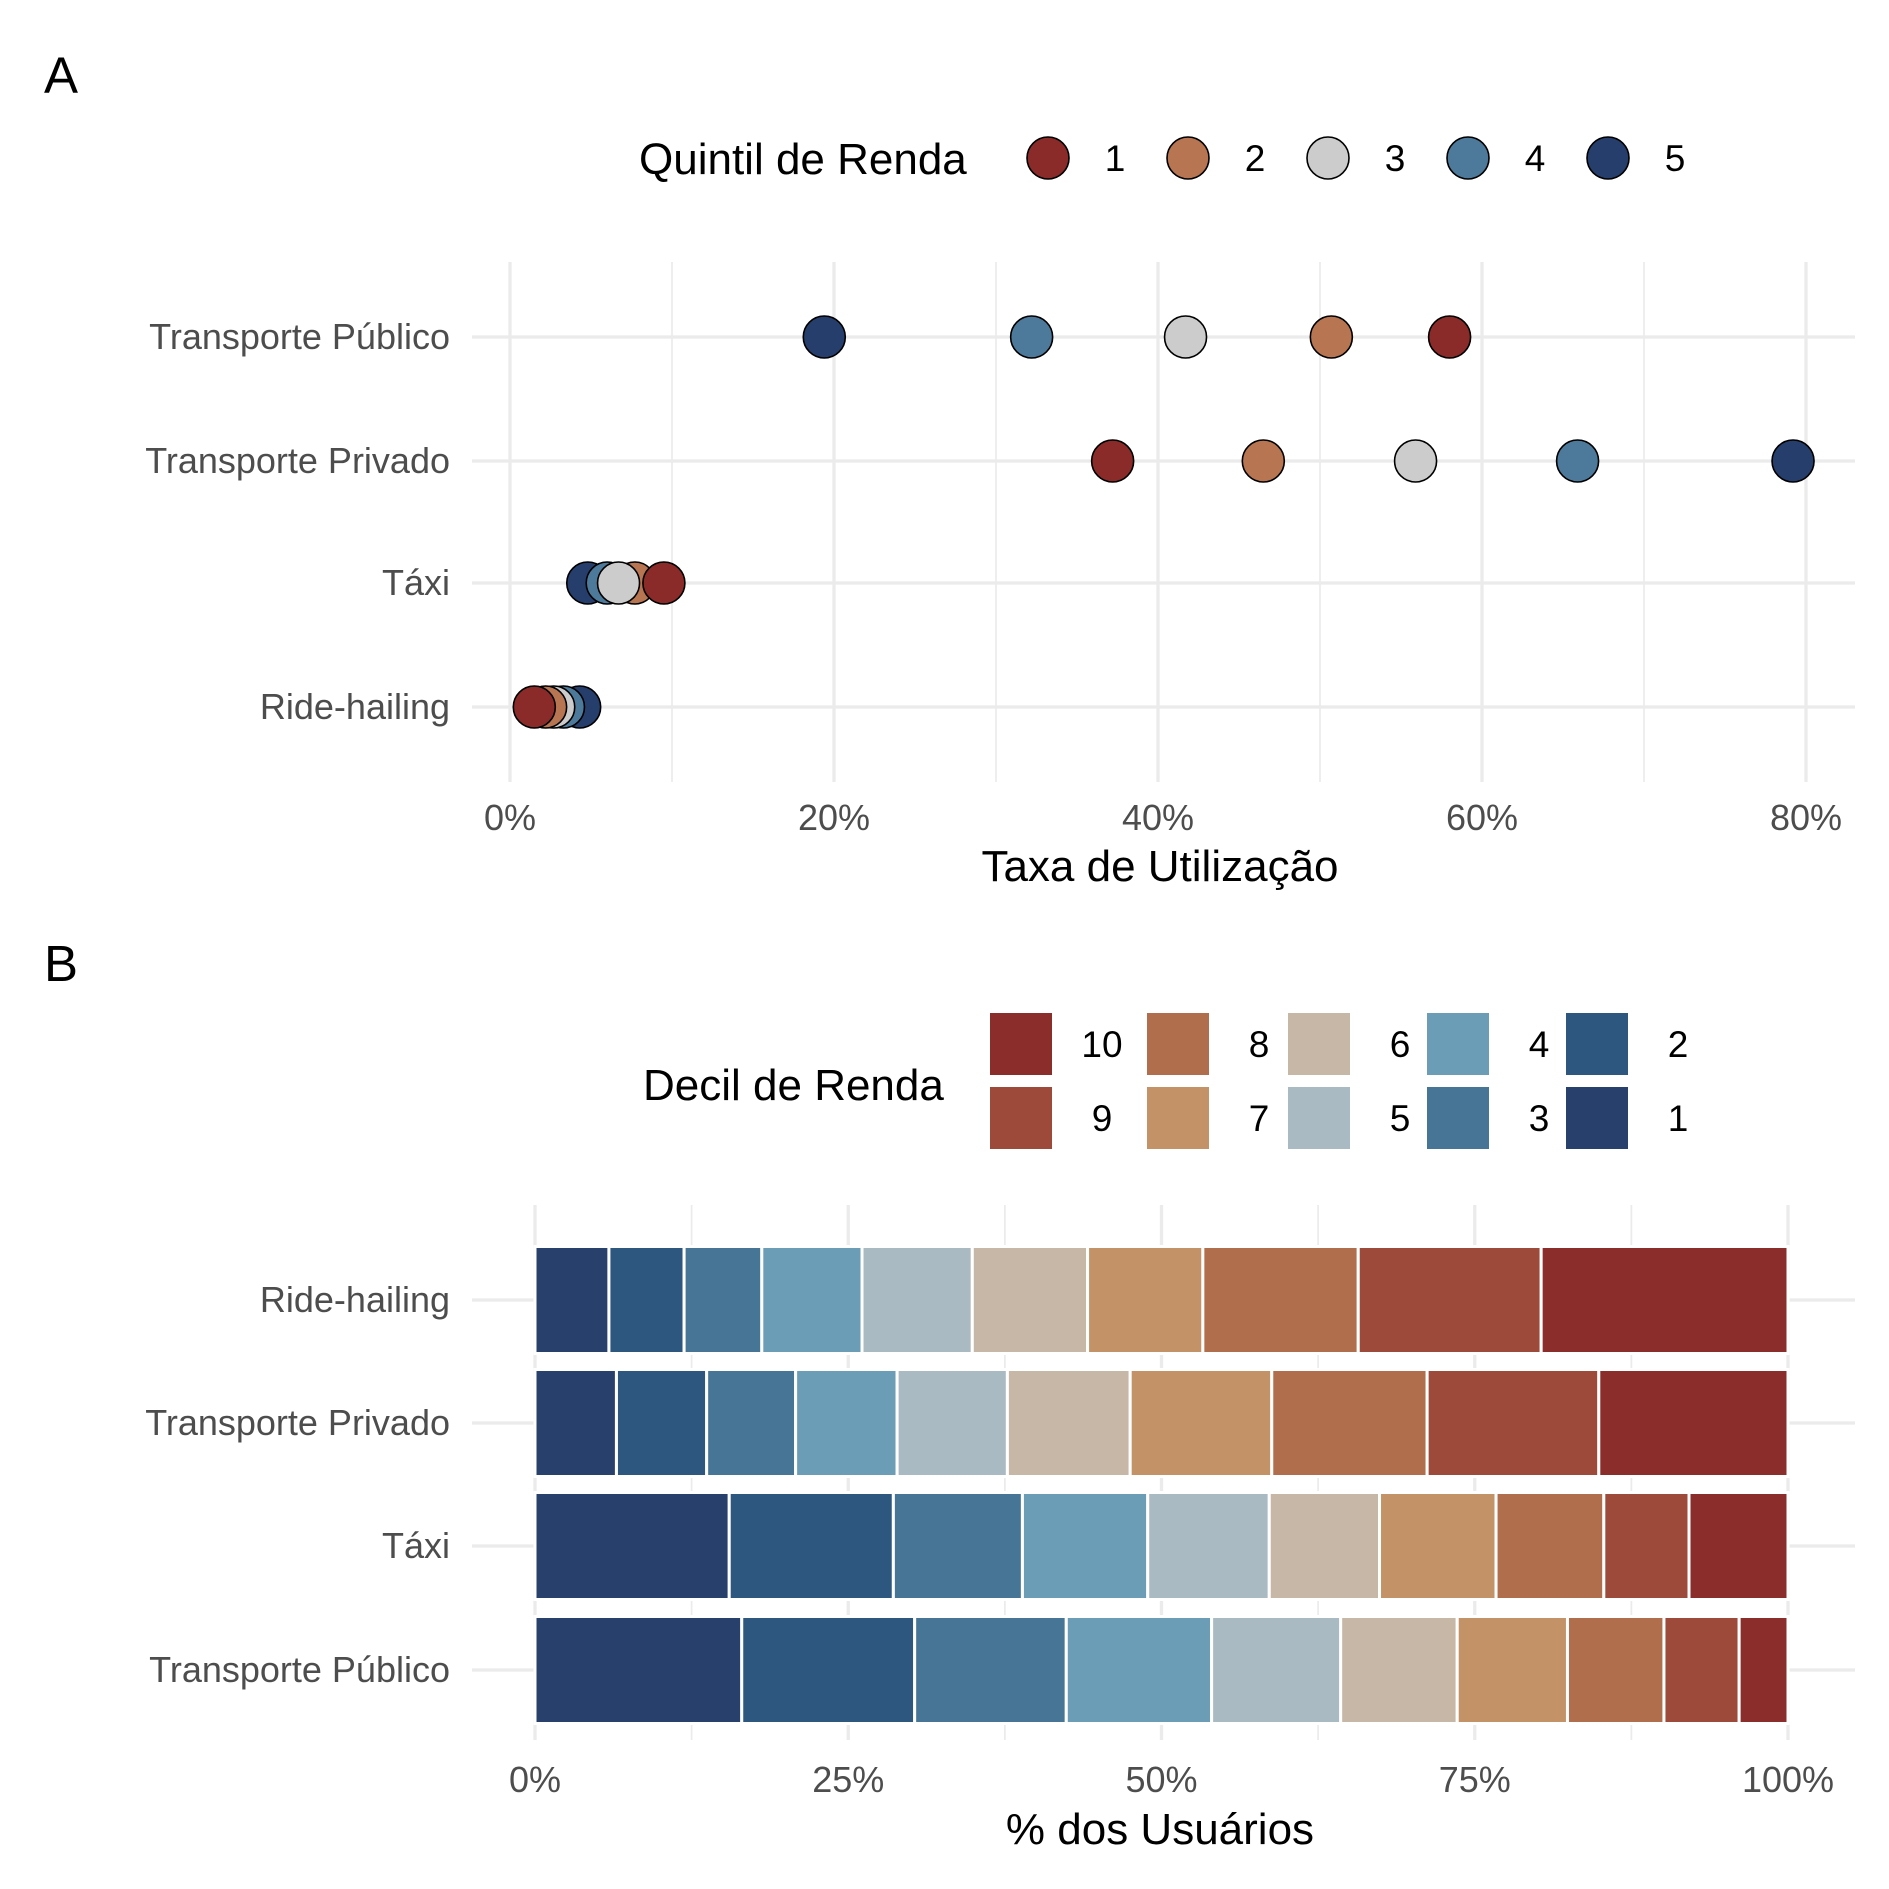 This screenshot has width=1889, height=1889. Describe the element at coordinates (1806, 817) in the screenshot. I see `panel-a-x-tick-label: 80%` at that location.